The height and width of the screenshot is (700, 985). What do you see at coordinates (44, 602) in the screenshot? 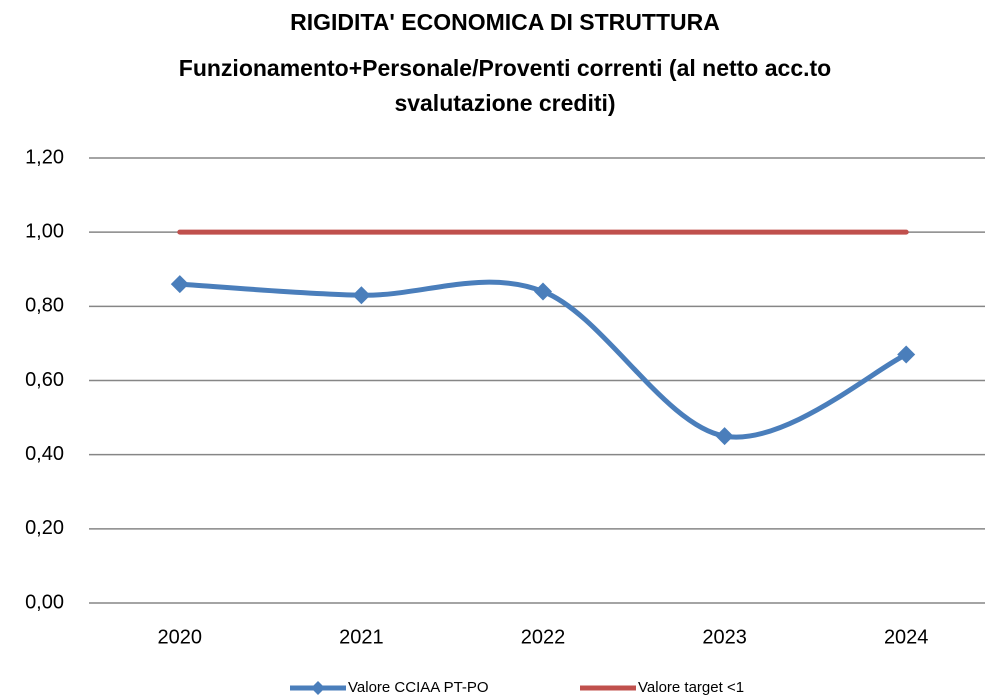
I see `y-tick-label: 0,00` at bounding box center [44, 602].